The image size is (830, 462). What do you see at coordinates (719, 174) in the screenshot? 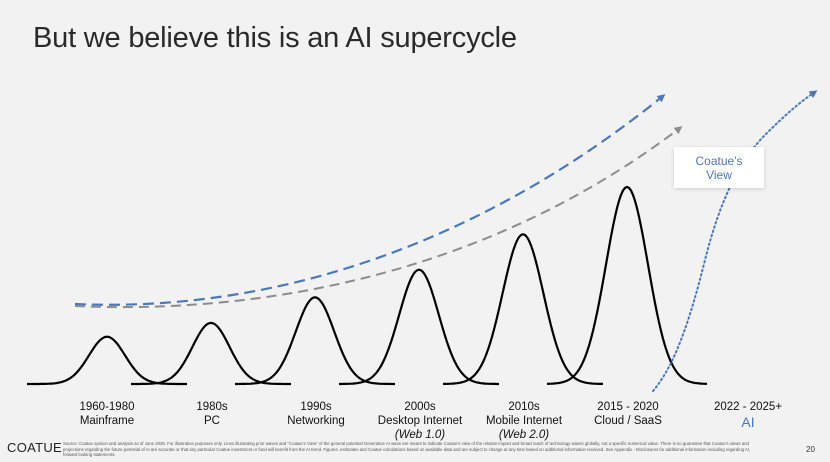
I see `callout-line-2: View` at bounding box center [719, 174].